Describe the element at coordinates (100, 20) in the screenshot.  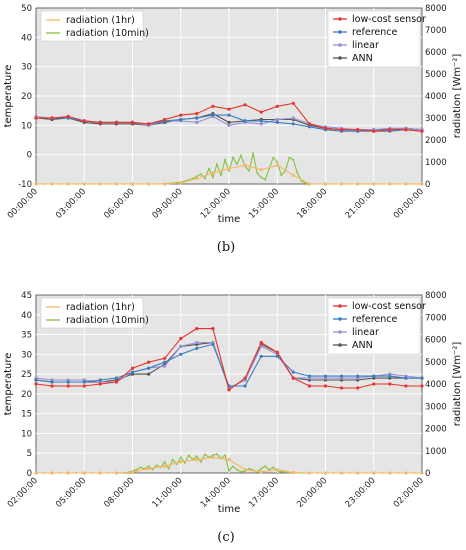
I see `legend-label-radiation-1hr: radiation (1hr)` at that location.